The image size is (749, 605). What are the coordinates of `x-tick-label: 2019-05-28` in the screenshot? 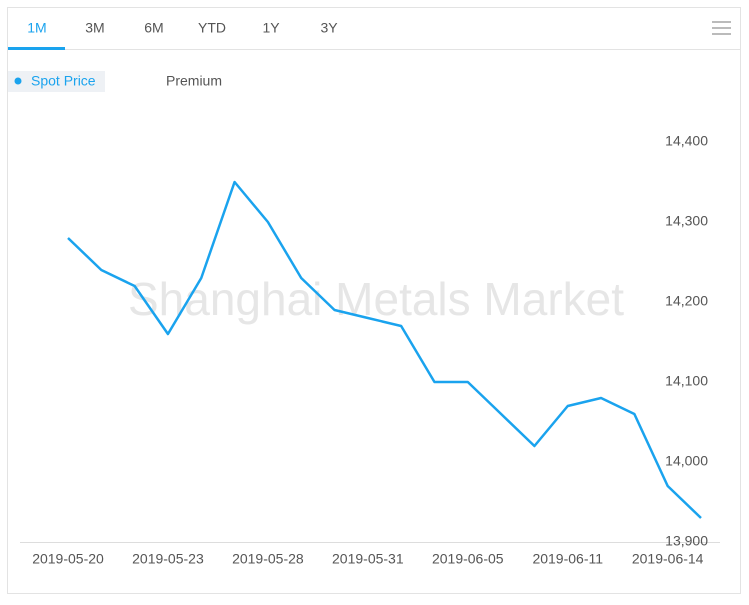 It's located at (268, 559).